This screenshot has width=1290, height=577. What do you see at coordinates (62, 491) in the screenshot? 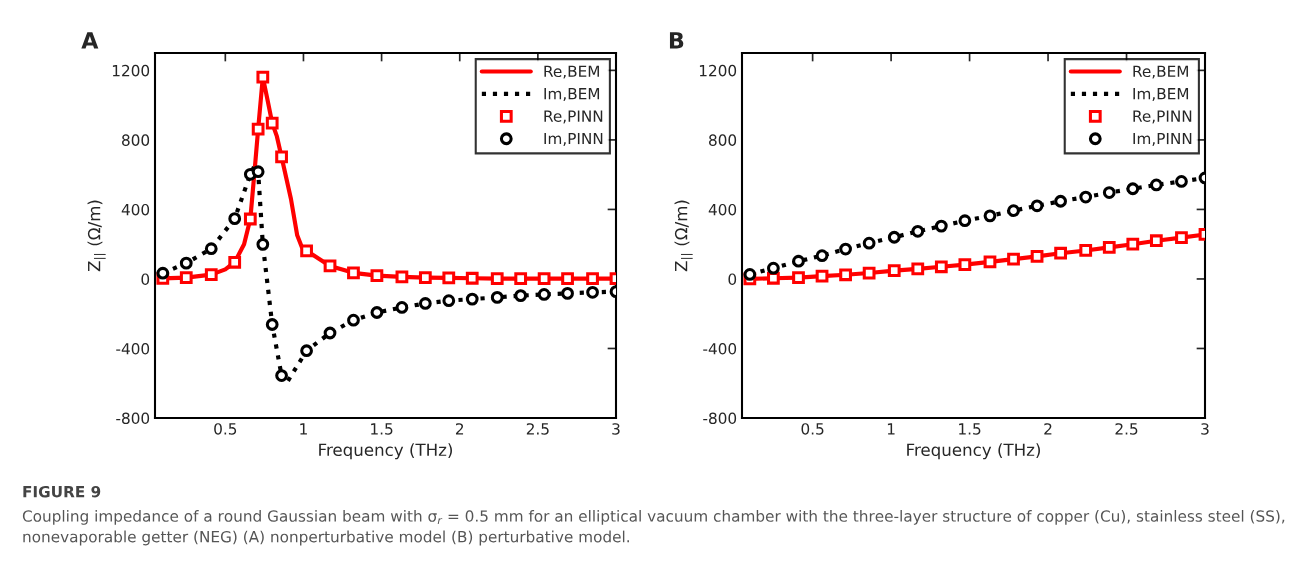
I see `caption: FIGURE 9` at bounding box center [62, 491].